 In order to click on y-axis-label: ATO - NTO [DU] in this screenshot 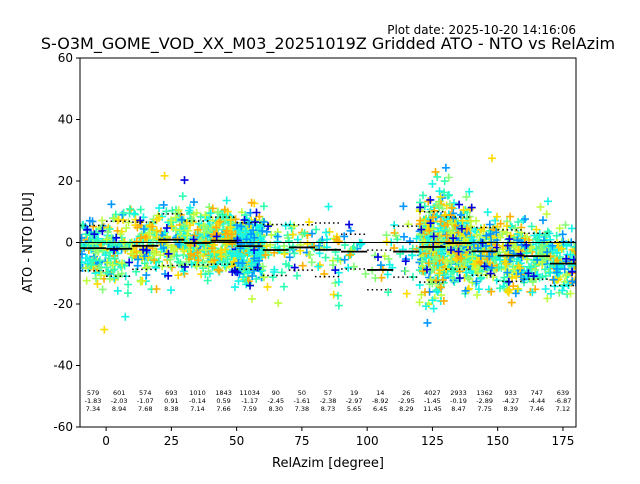, I will do `click(28, 242)`.